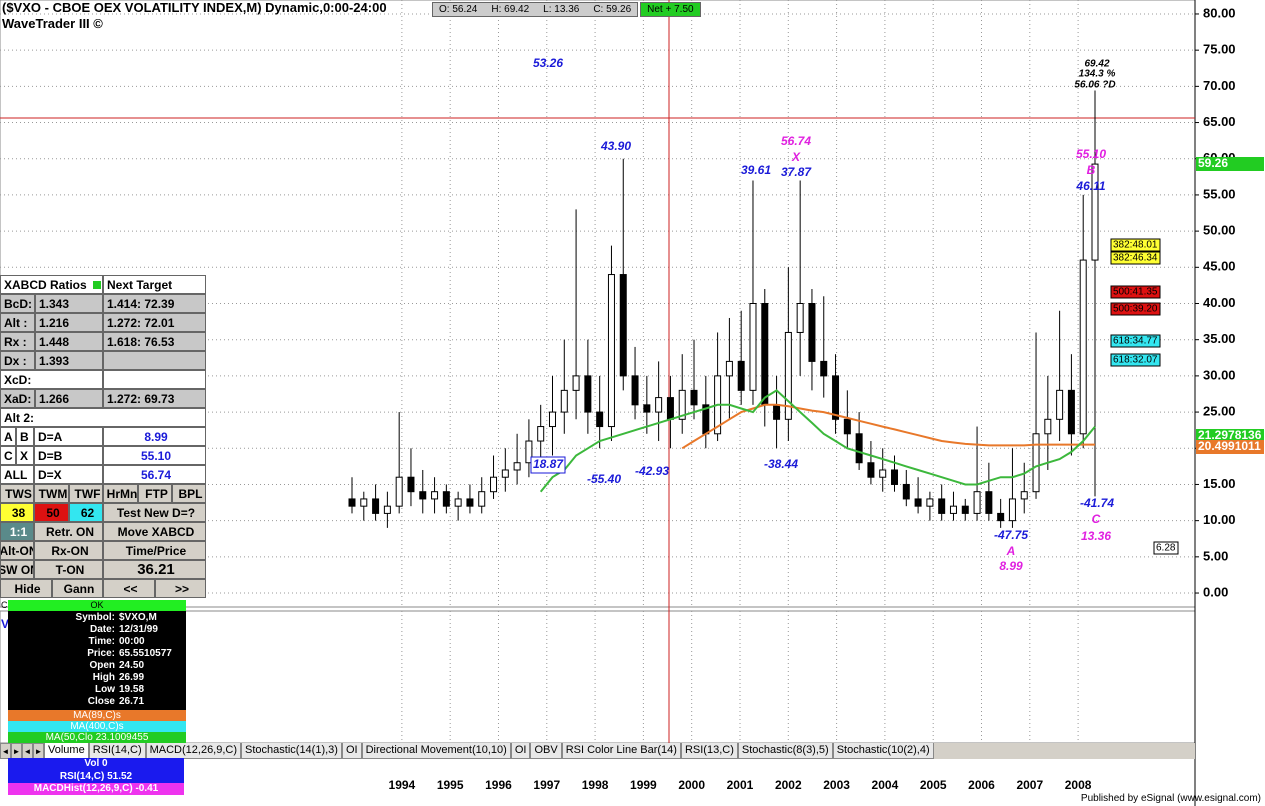 The width and height of the screenshot is (1265, 806). I want to click on panel-button: FTP, so click(155, 493).